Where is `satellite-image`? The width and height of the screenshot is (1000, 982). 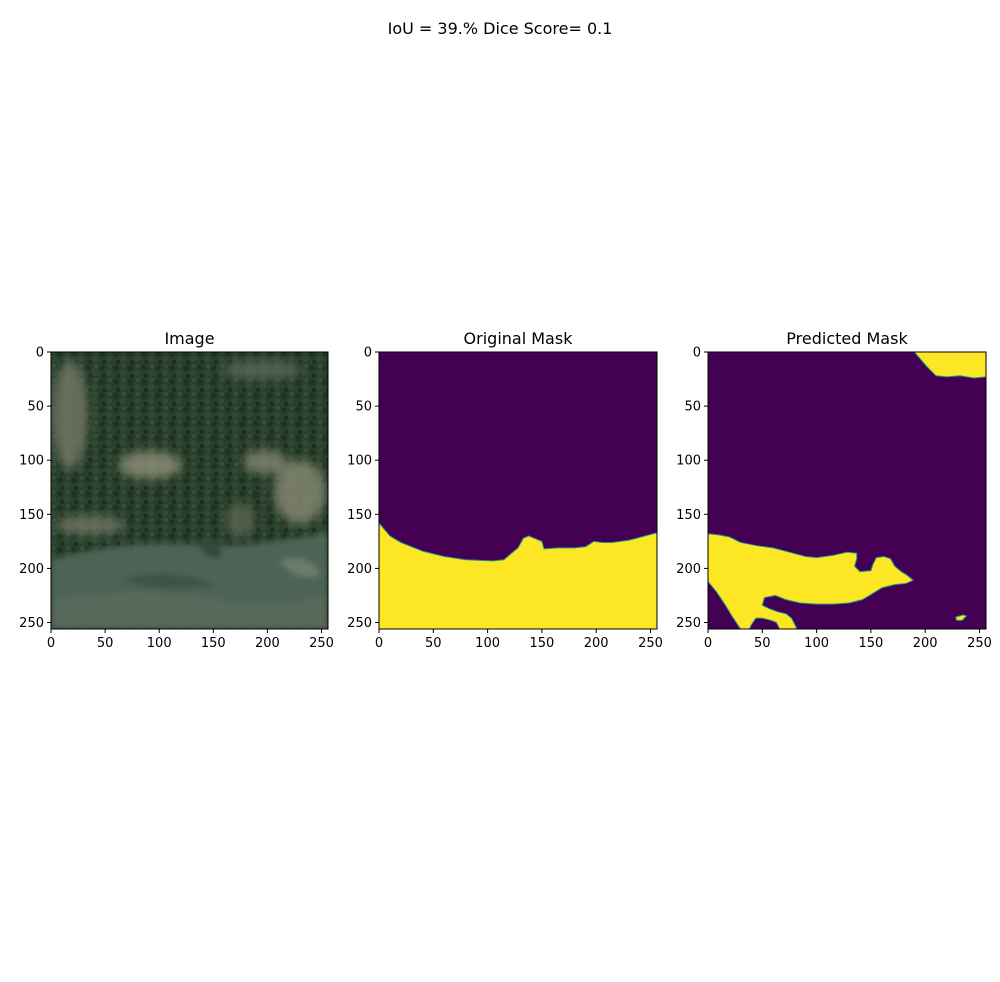 satellite-image is located at coordinates (189, 490).